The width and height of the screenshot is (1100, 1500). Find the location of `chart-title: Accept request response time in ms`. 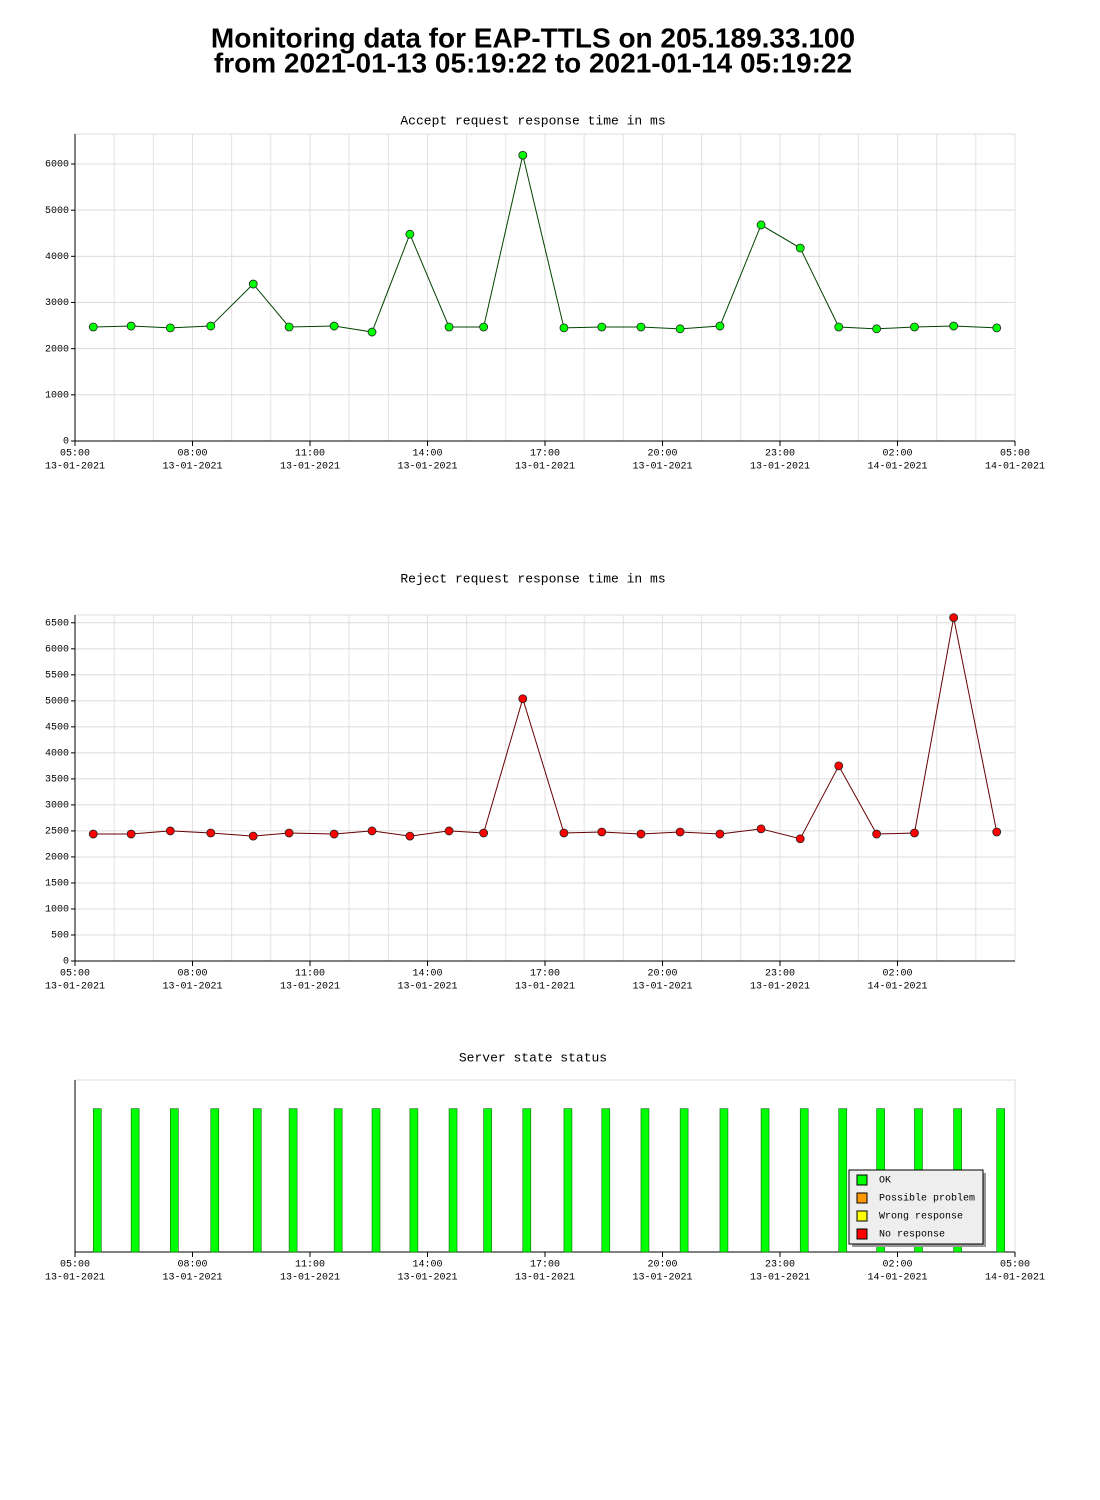

chart-title: Accept request response time in ms is located at coordinates (532, 120).